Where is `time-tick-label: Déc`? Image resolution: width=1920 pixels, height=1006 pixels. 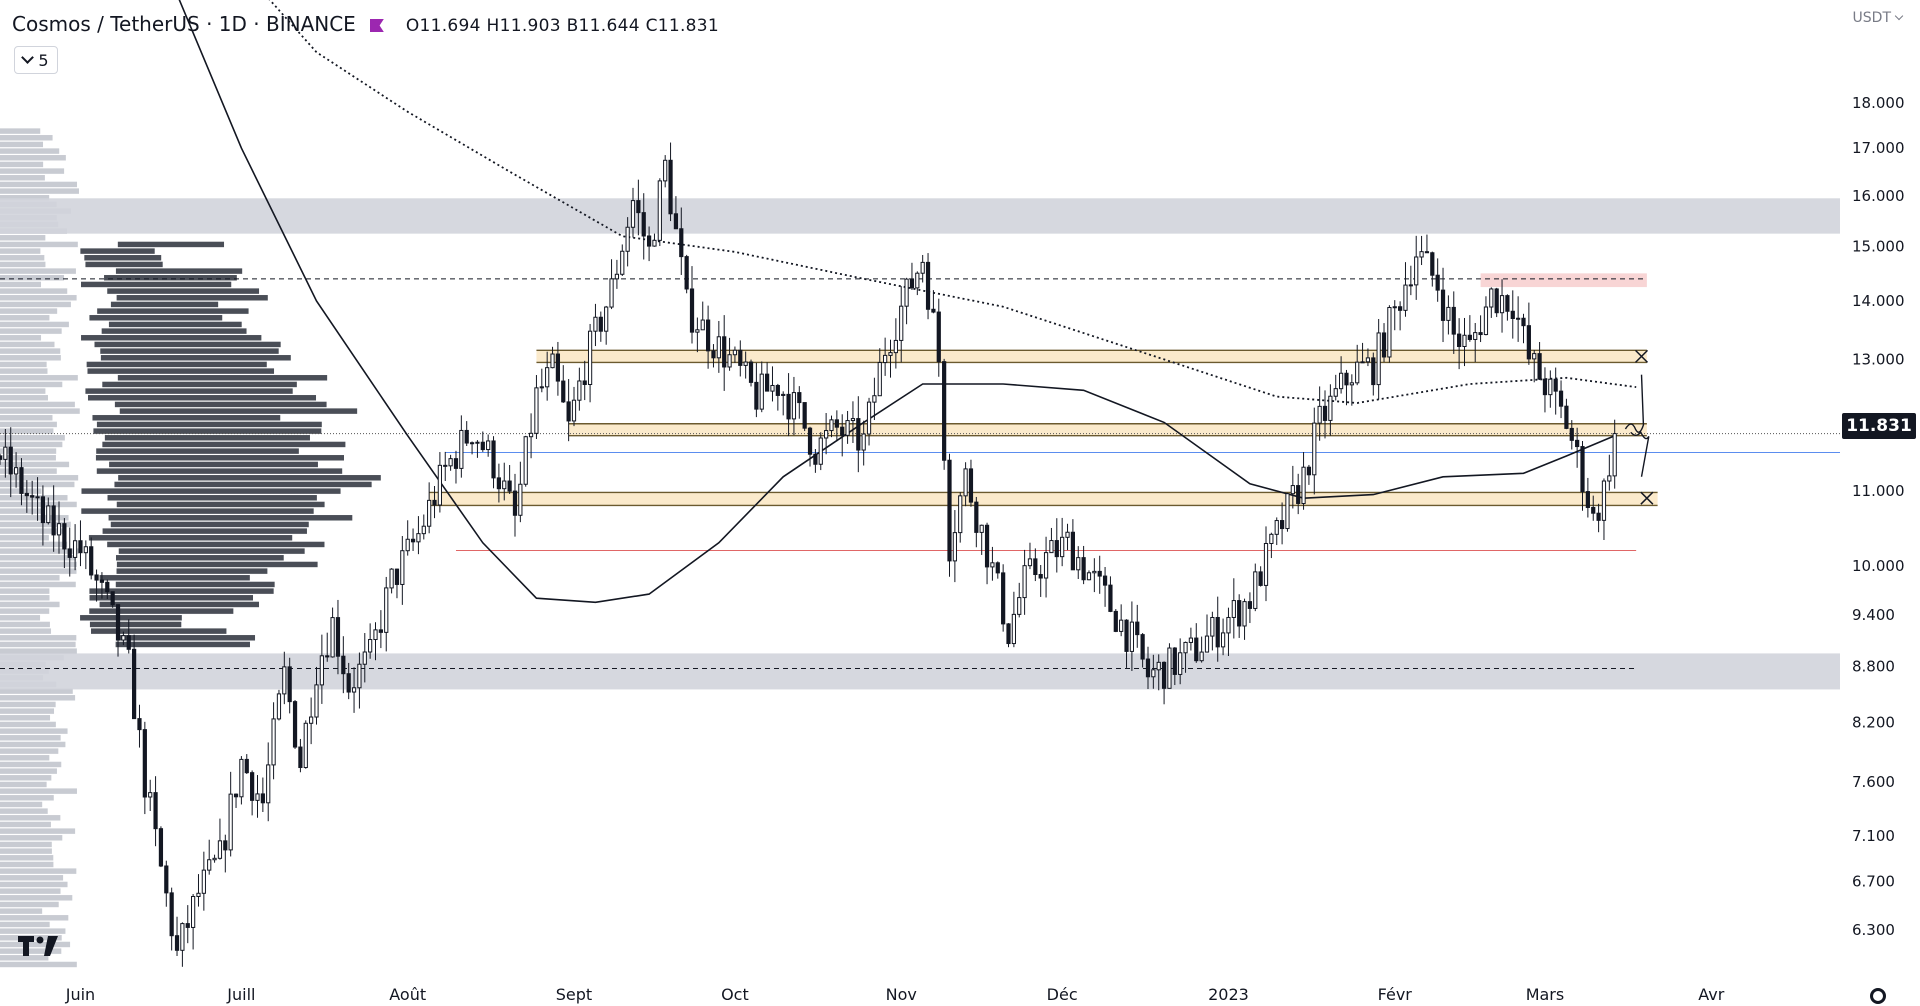 time-tick-label: Déc is located at coordinates (1062, 994).